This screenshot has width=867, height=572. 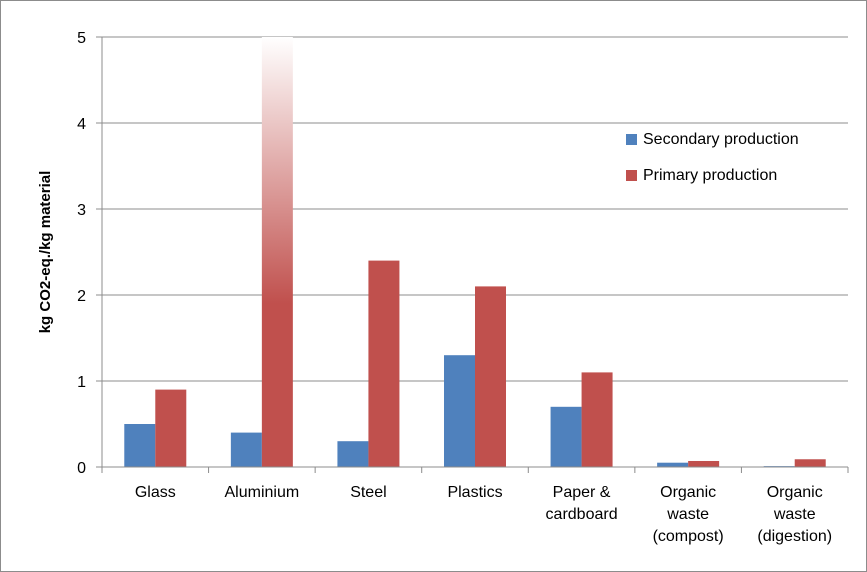 I want to click on x-tick-label: Paper & cardboard, so click(x=582, y=503).